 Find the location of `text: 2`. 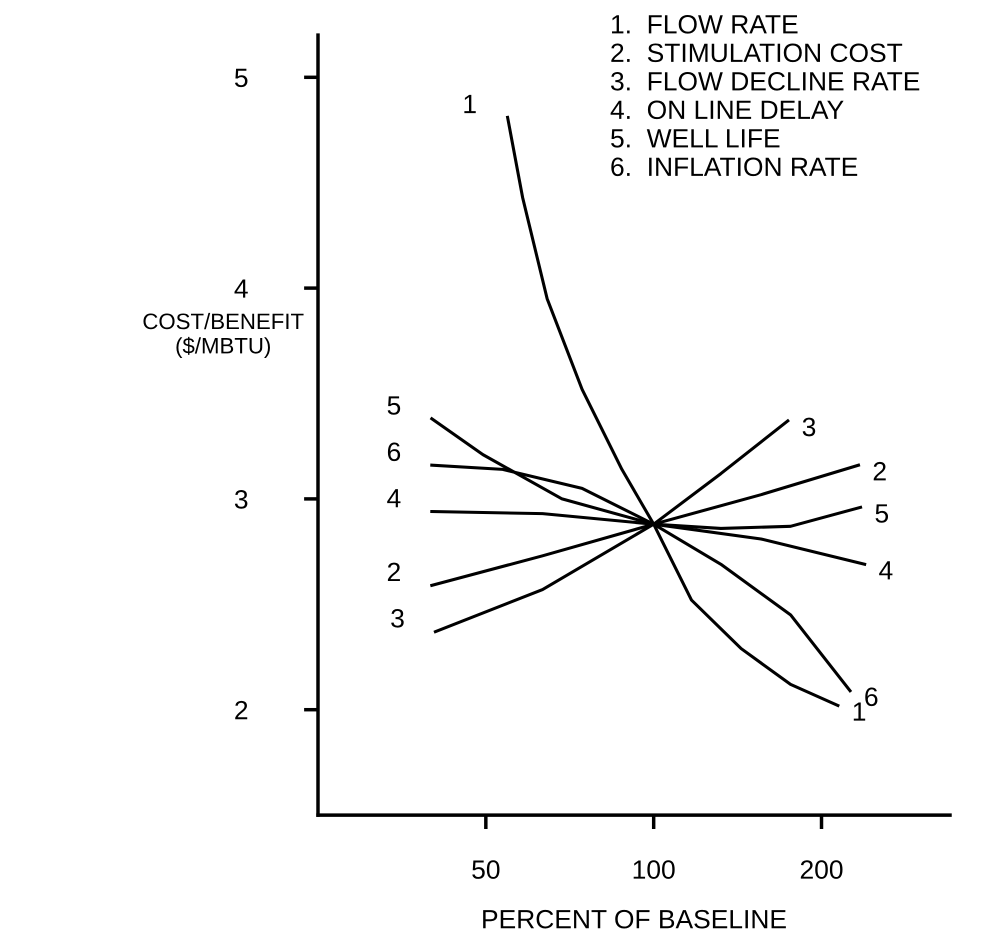

text: 2 is located at coordinates (394, 572).